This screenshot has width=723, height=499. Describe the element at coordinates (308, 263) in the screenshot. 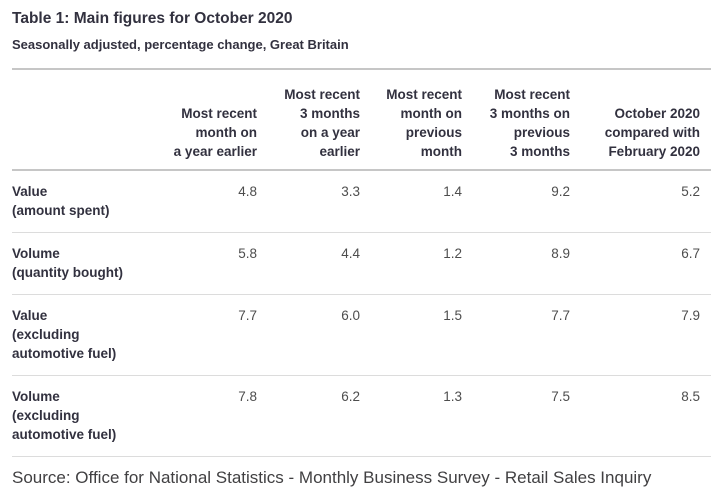

I see `cell: 4.4` at that location.